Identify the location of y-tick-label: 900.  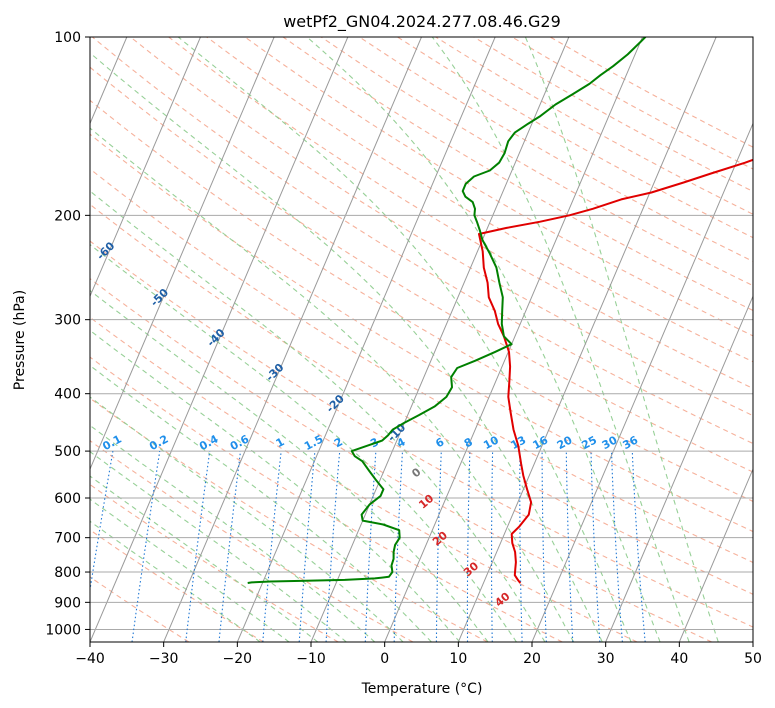
(67, 603).